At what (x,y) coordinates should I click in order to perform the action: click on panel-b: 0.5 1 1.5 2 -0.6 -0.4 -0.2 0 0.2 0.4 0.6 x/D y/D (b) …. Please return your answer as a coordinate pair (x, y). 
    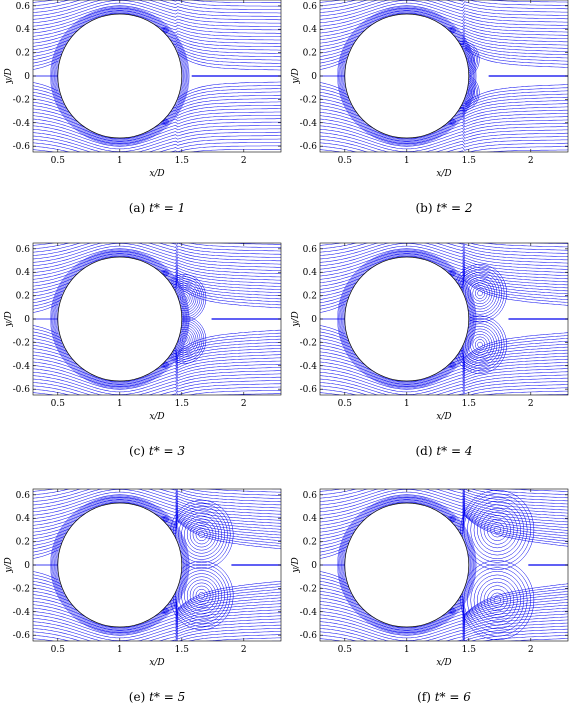
    Looking at the image, I should click on (430, 107).